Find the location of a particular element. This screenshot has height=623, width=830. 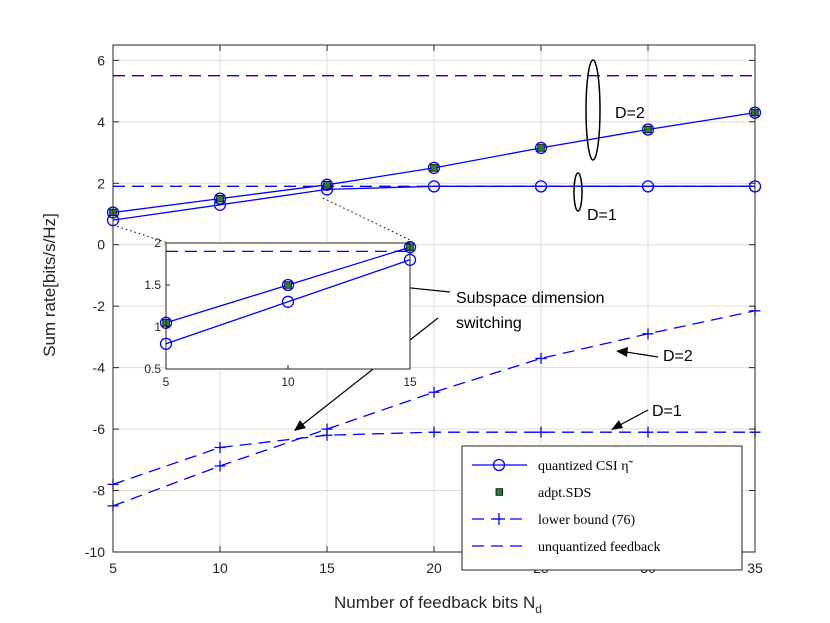

x-tick-label-20: 20 is located at coordinates (434, 568).